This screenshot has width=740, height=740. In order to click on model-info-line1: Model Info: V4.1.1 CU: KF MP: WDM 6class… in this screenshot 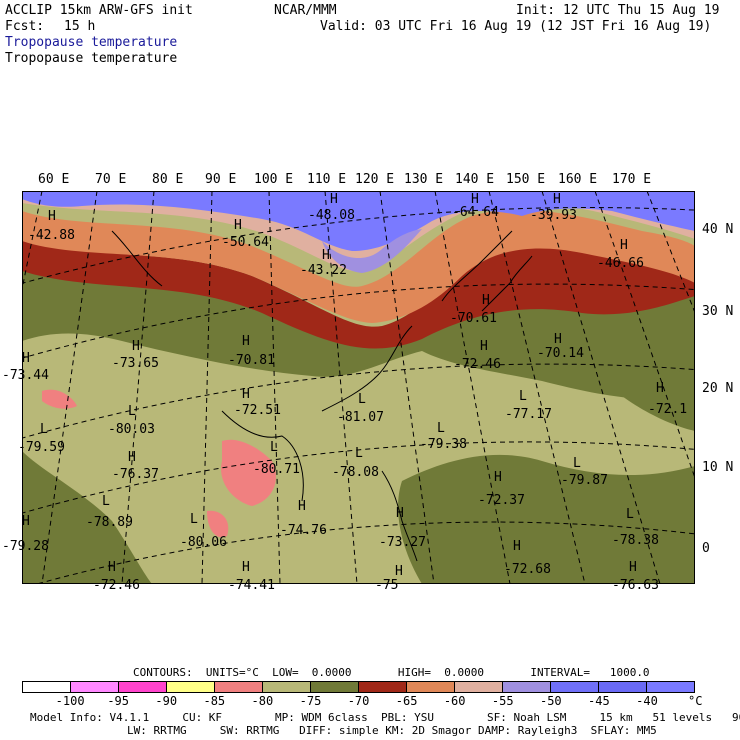, I will do `click(385, 717)`.